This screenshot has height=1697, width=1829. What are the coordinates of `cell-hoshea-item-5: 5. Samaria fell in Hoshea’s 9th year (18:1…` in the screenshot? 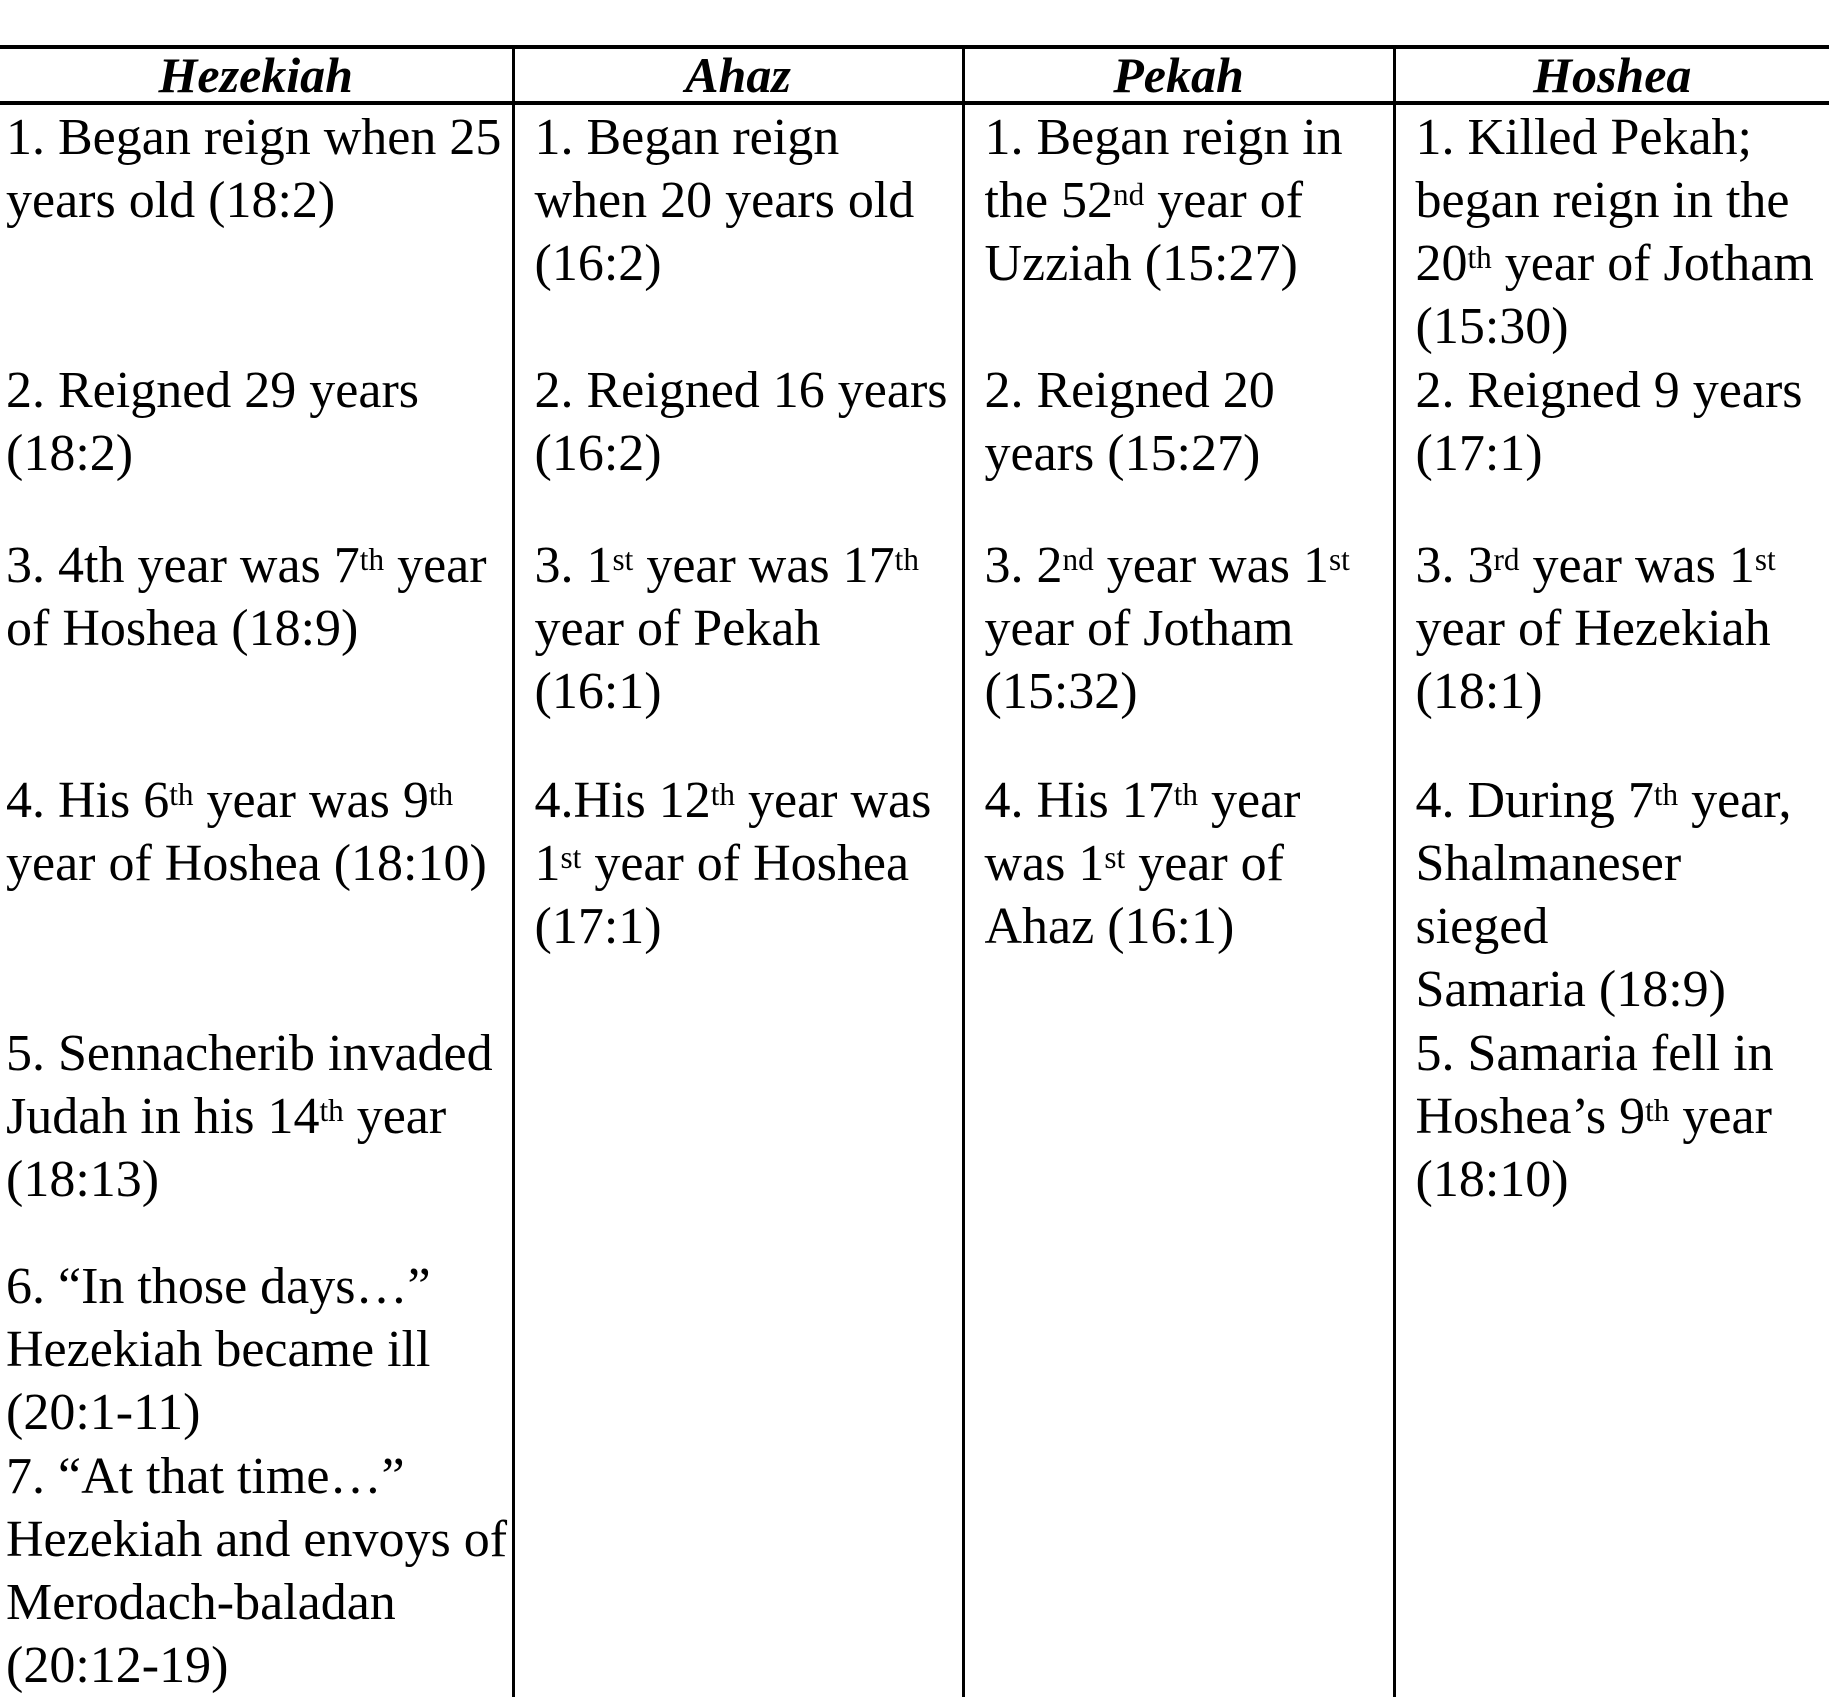 It's located at (1610, 1137).